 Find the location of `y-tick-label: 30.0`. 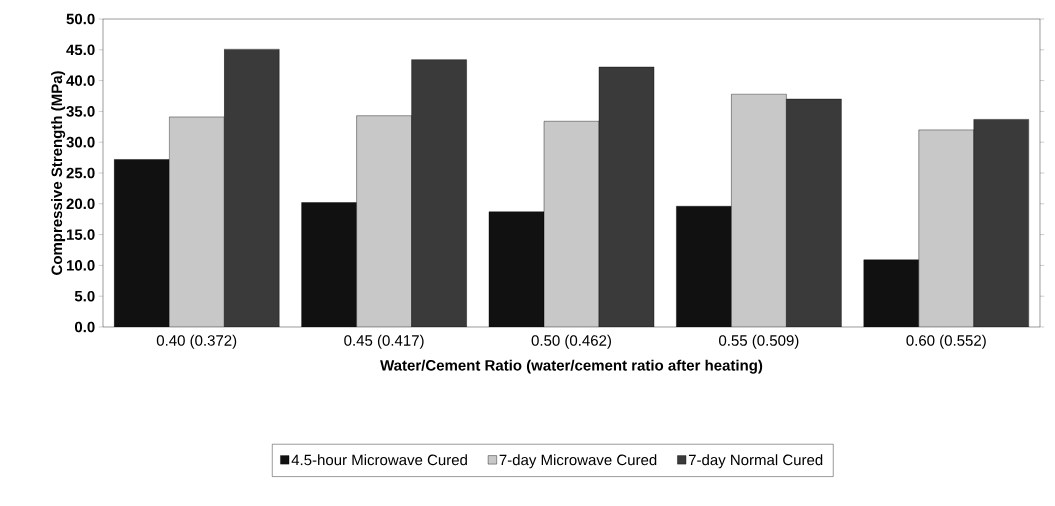

y-tick-label: 30.0 is located at coordinates (80, 142).